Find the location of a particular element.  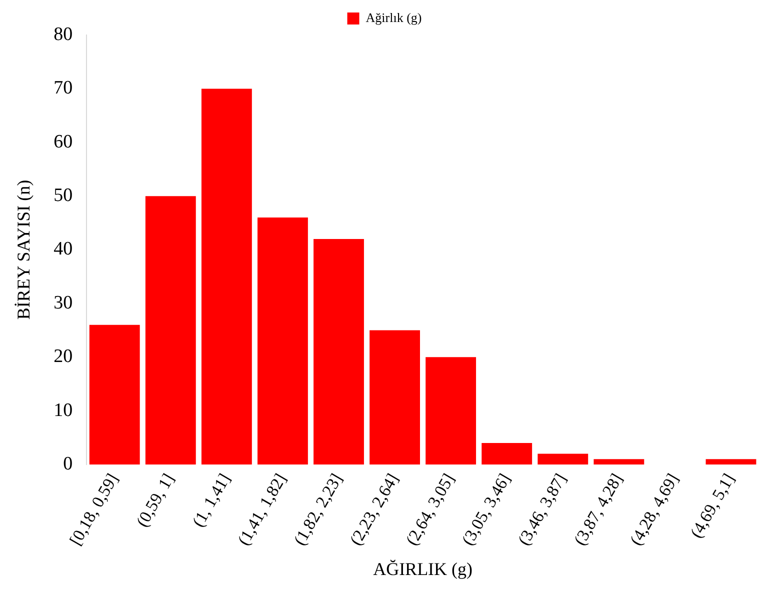

y-tick-label: 30 is located at coordinates (63, 303).